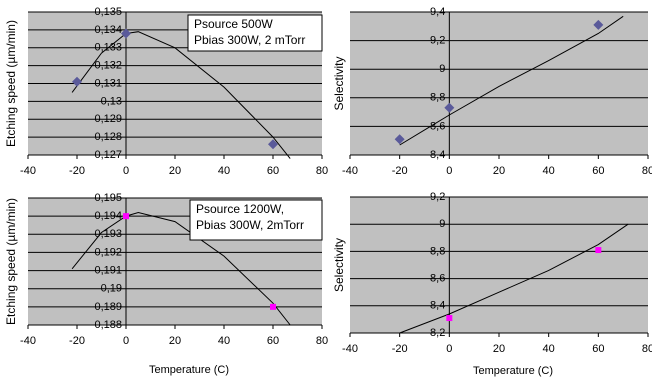  I want to click on y-tick-label: 8,4, so click(437, 306).